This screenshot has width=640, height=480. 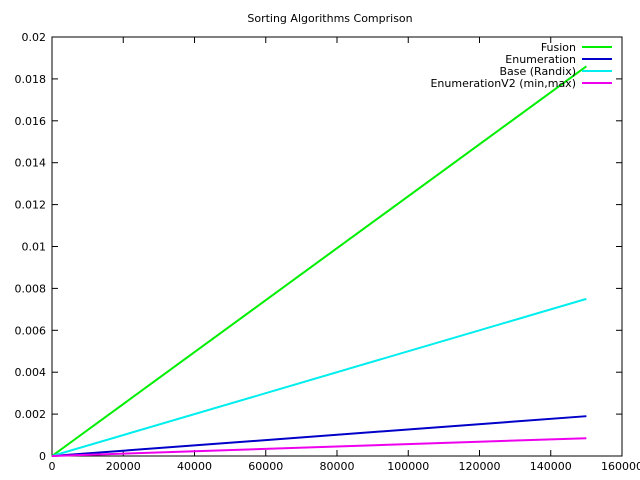 I want to click on x-tick-label: 80000, so click(x=337, y=466).